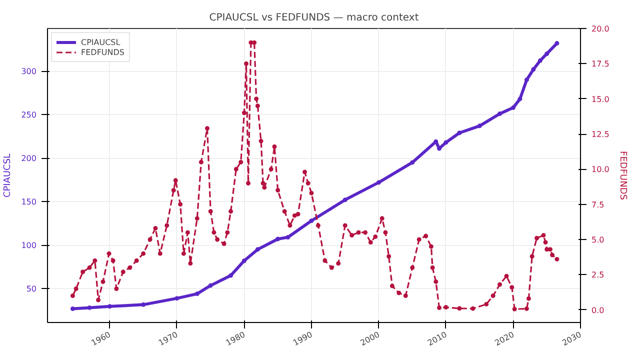 This screenshot has height=352, width=640. What do you see at coordinates (571, 339) in the screenshot?
I see `x-tick-label: 2030` at bounding box center [571, 339].